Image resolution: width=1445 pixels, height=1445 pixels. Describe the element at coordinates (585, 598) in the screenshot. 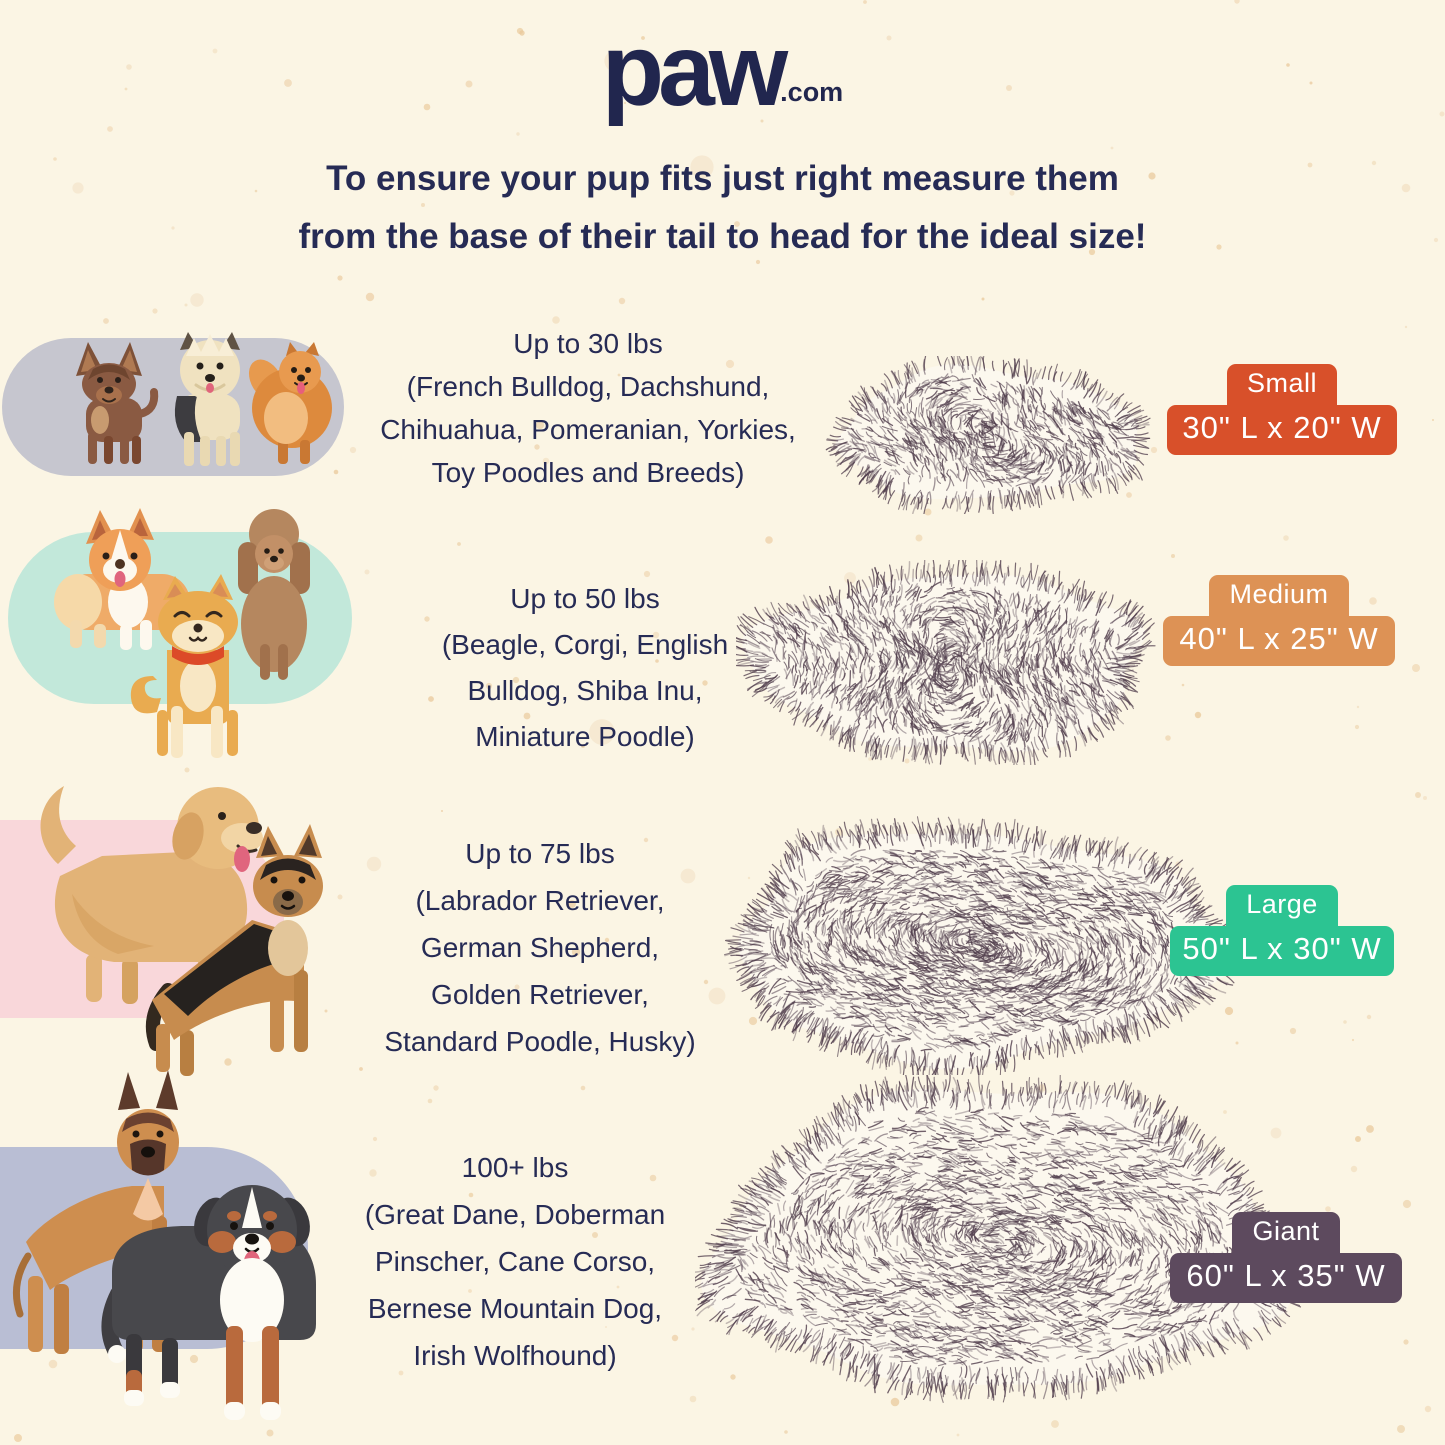

I see `weight-range: Up to 50 lbs` at that location.